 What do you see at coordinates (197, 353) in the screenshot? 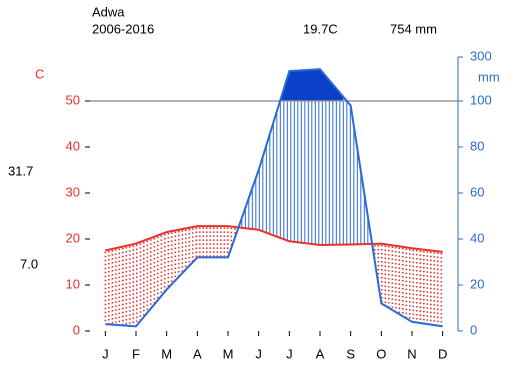
I see `x-tick-label: A` at bounding box center [197, 353].